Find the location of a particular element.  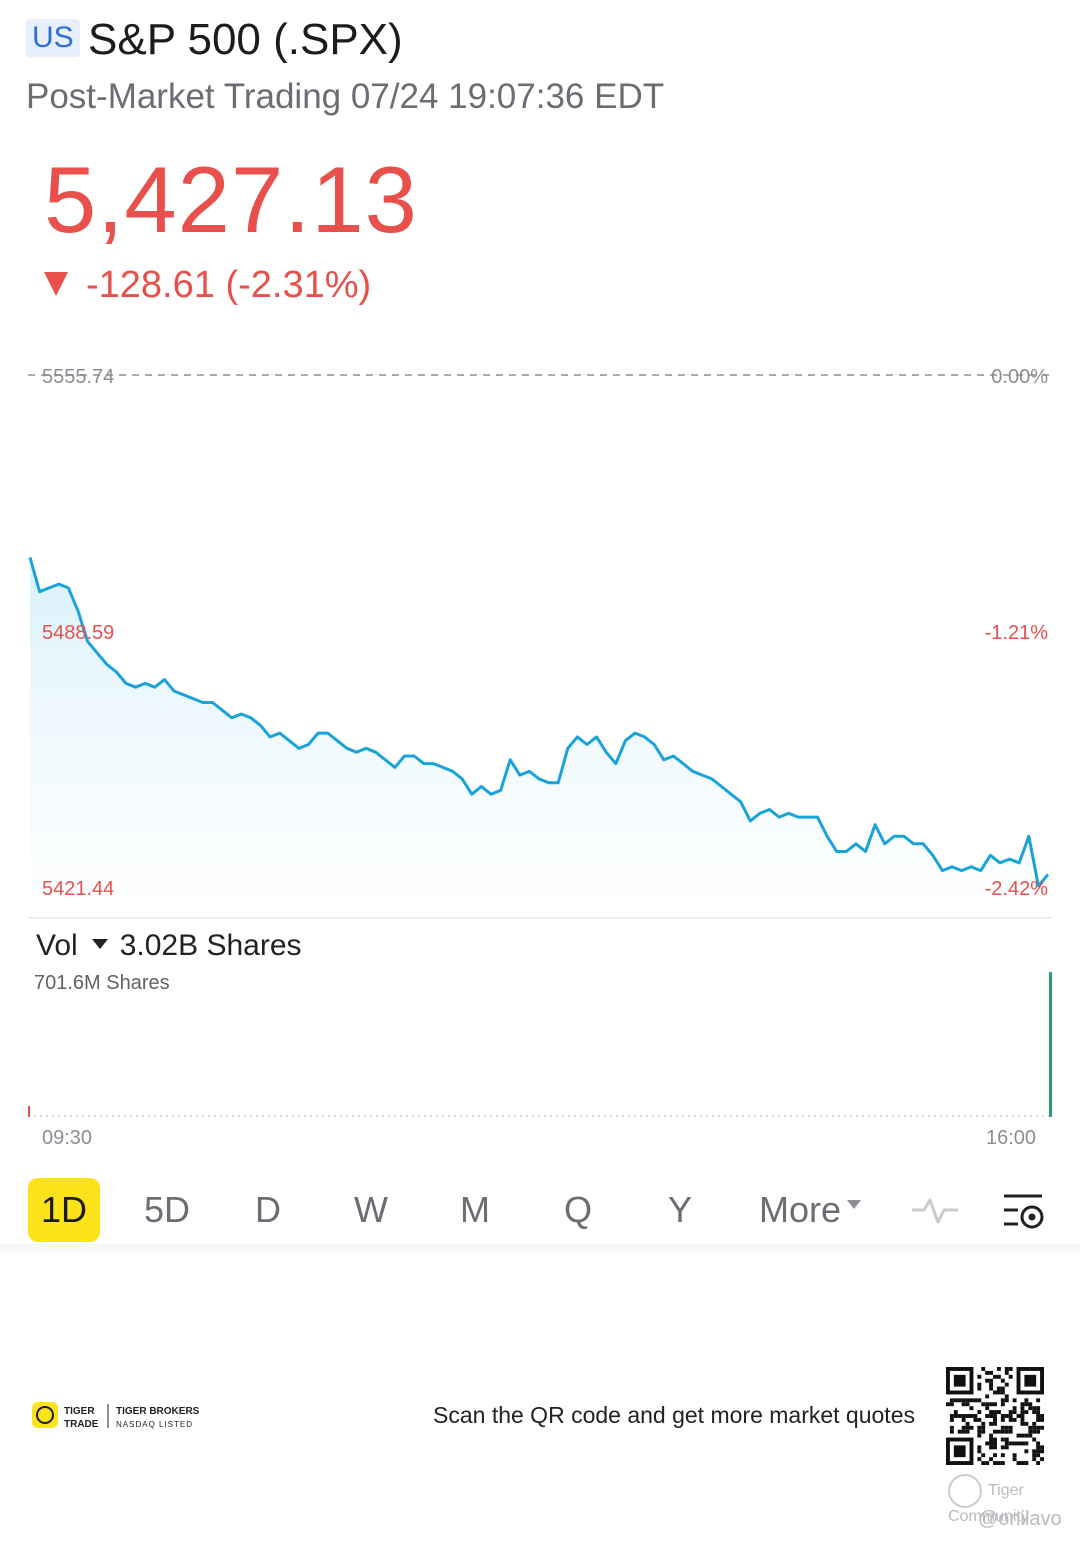

period-m: M is located at coordinates (475, 1209).